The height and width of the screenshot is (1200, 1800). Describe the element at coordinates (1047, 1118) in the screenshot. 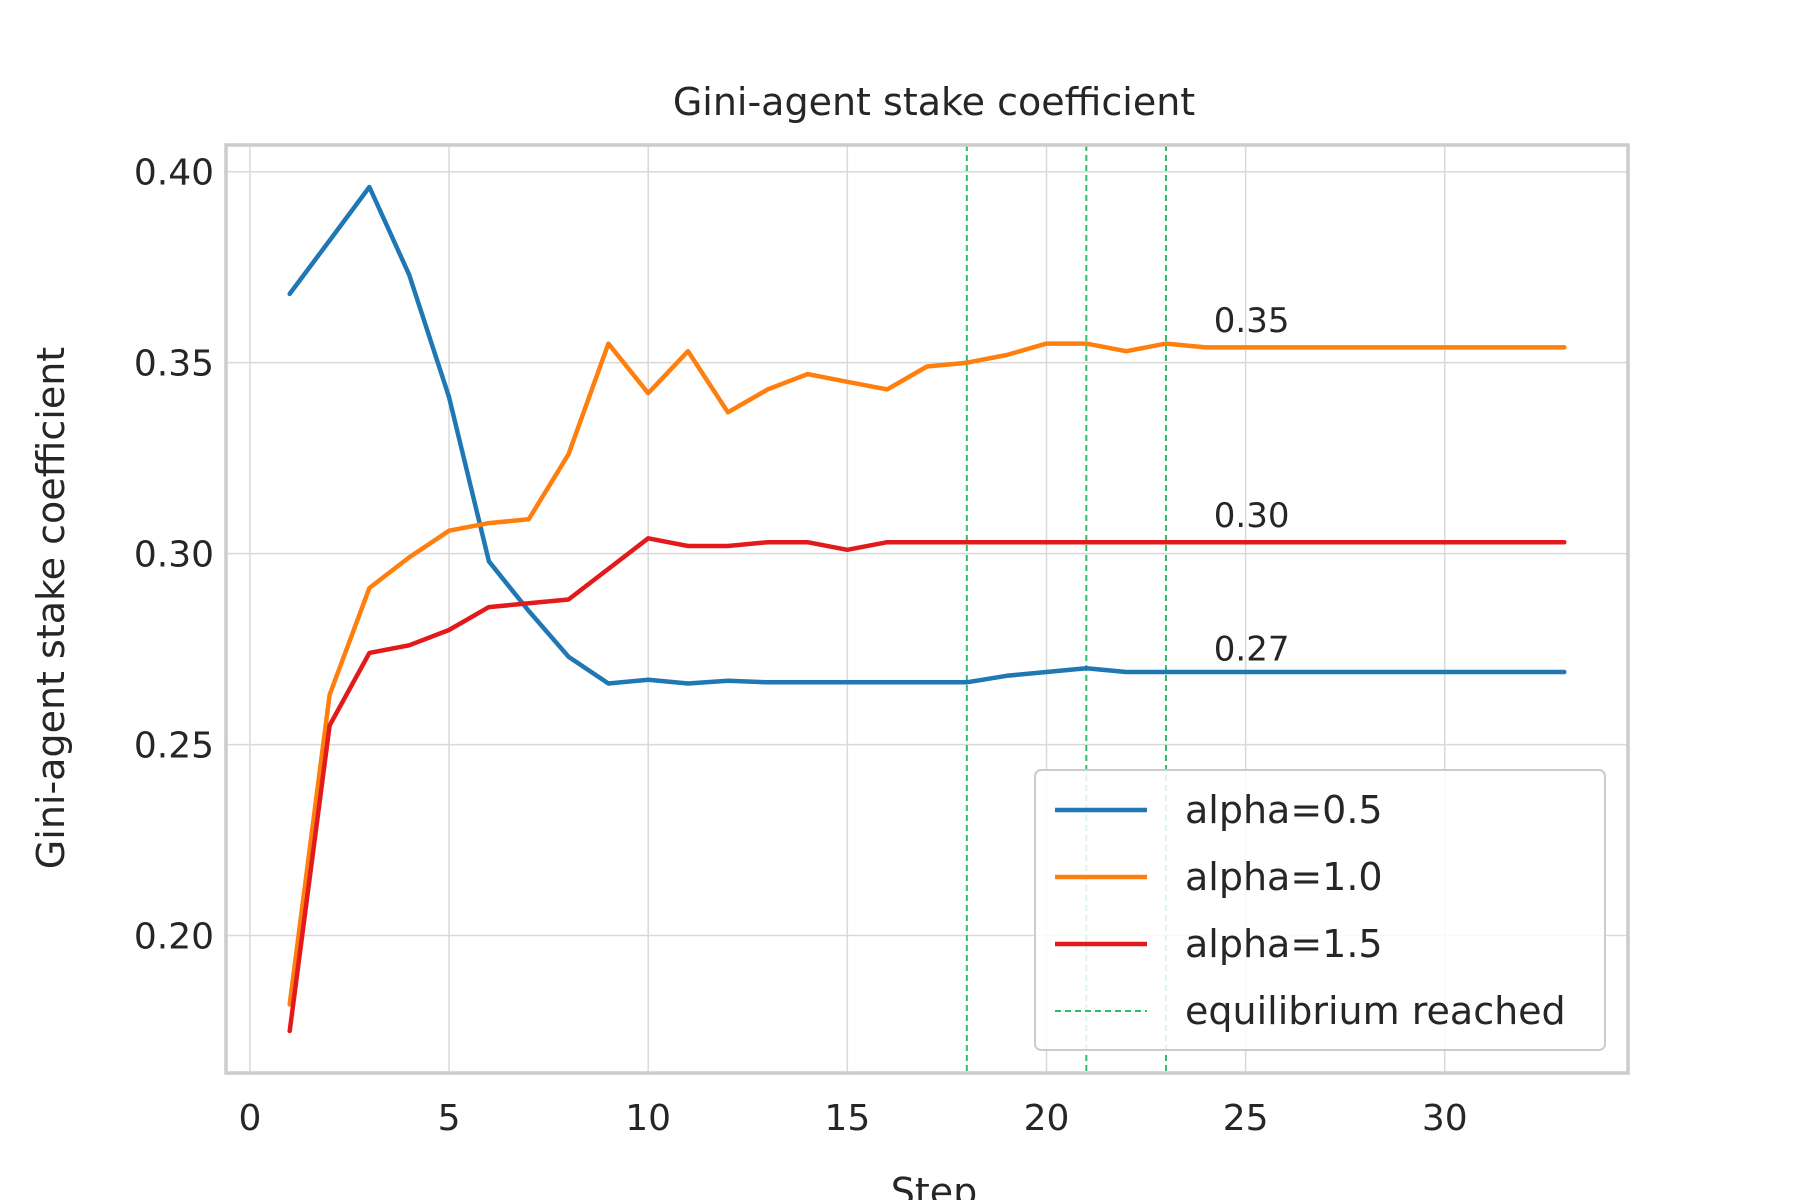

I see `x-tick-label: 20` at that location.